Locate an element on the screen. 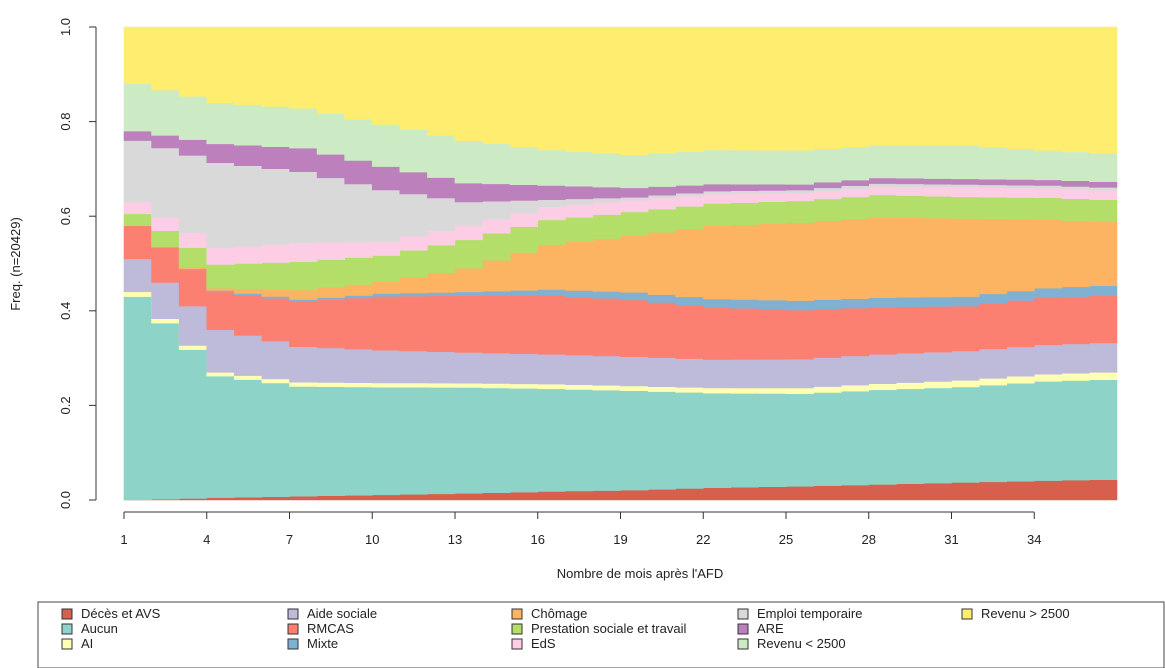 The image size is (1165, 668). legend-label: Emploi temporaire is located at coordinates (810, 613).